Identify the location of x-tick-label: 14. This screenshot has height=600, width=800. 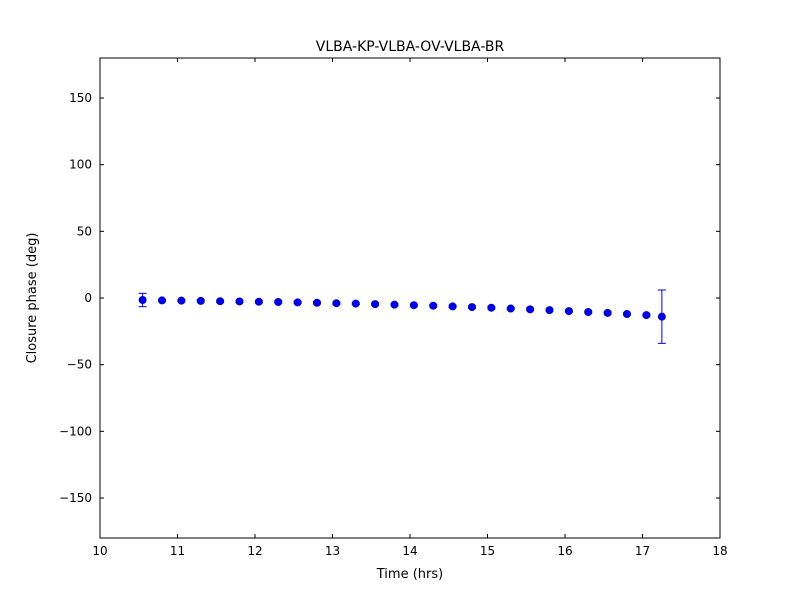
(409, 551).